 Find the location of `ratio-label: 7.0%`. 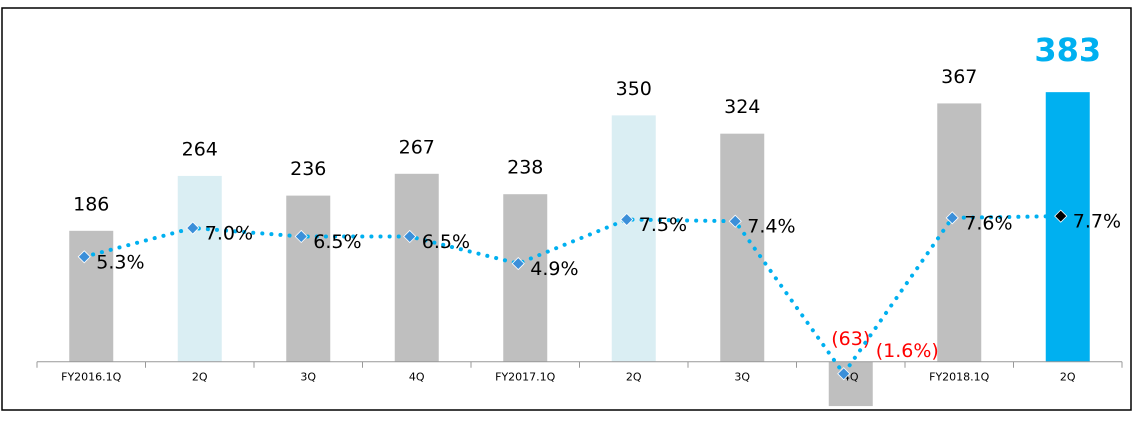

ratio-label: 7.0% is located at coordinates (229, 234).